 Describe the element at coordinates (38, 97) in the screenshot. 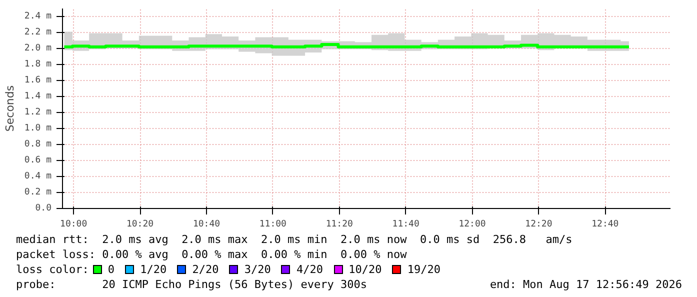

I see `y-tick-label: 1.4 m` at that location.